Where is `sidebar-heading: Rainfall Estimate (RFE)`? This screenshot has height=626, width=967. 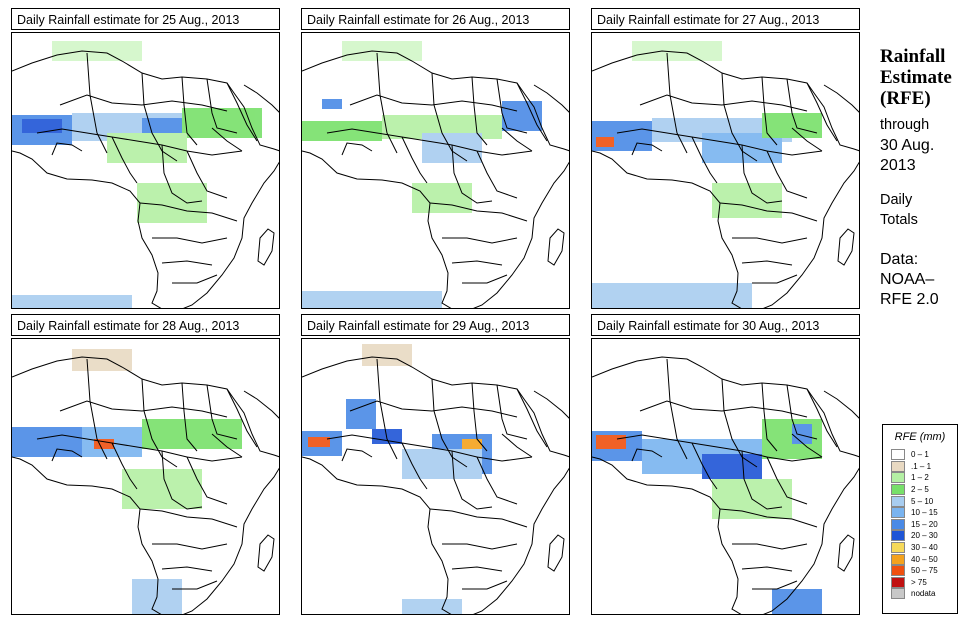
sidebar-heading: Rainfall Estimate (RFE) is located at coordinates (916, 77).